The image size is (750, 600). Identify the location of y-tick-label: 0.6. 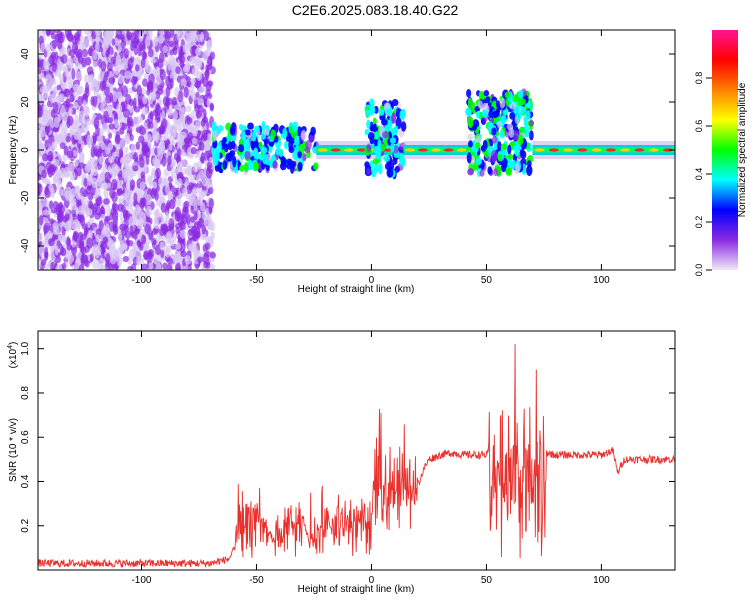
(25, 437).